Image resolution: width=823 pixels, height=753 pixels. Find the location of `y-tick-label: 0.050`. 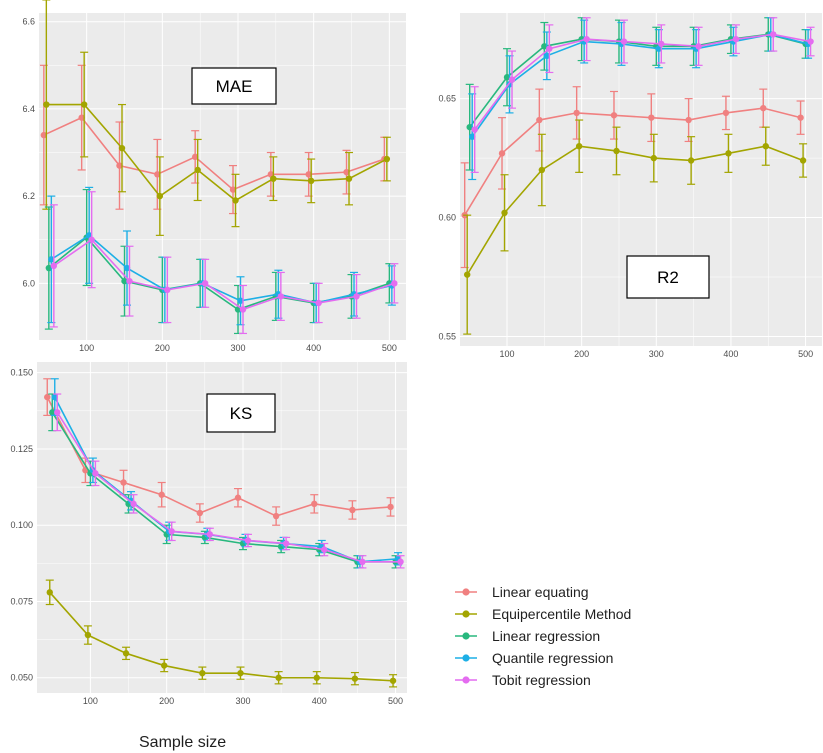

y-tick-label: 0.050 is located at coordinates (21, 678).